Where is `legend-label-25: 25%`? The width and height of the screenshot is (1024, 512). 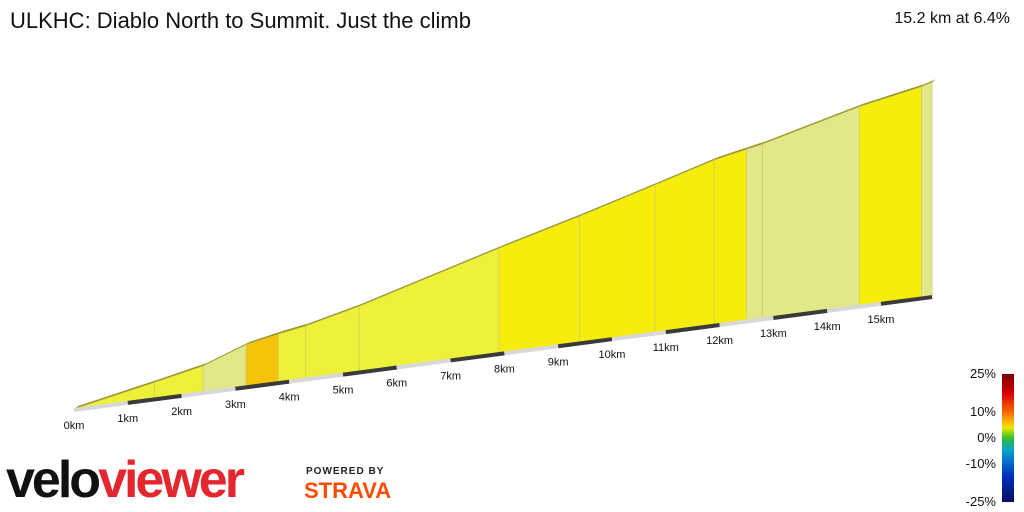 legend-label-25: 25% is located at coordinates (979, 373).